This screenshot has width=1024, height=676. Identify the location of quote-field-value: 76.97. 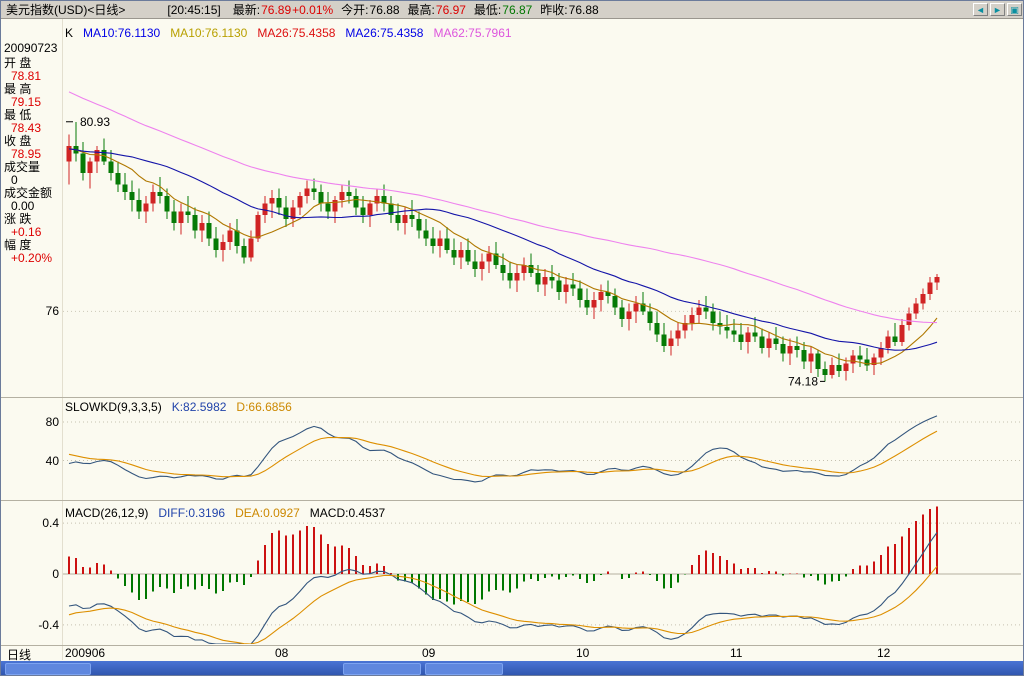
(450, 10).